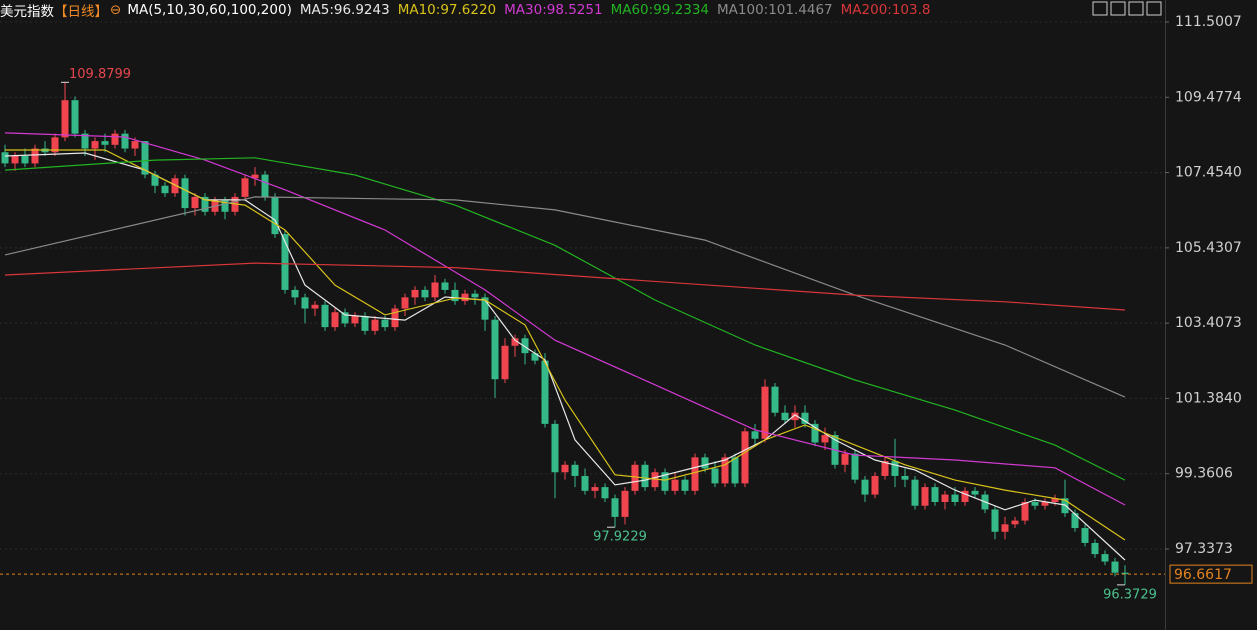 The height and width of the screenshot is (630, 1257). Describe the element at coordinates (565, 286) in the screenshot. I see `ma-line` at that location.